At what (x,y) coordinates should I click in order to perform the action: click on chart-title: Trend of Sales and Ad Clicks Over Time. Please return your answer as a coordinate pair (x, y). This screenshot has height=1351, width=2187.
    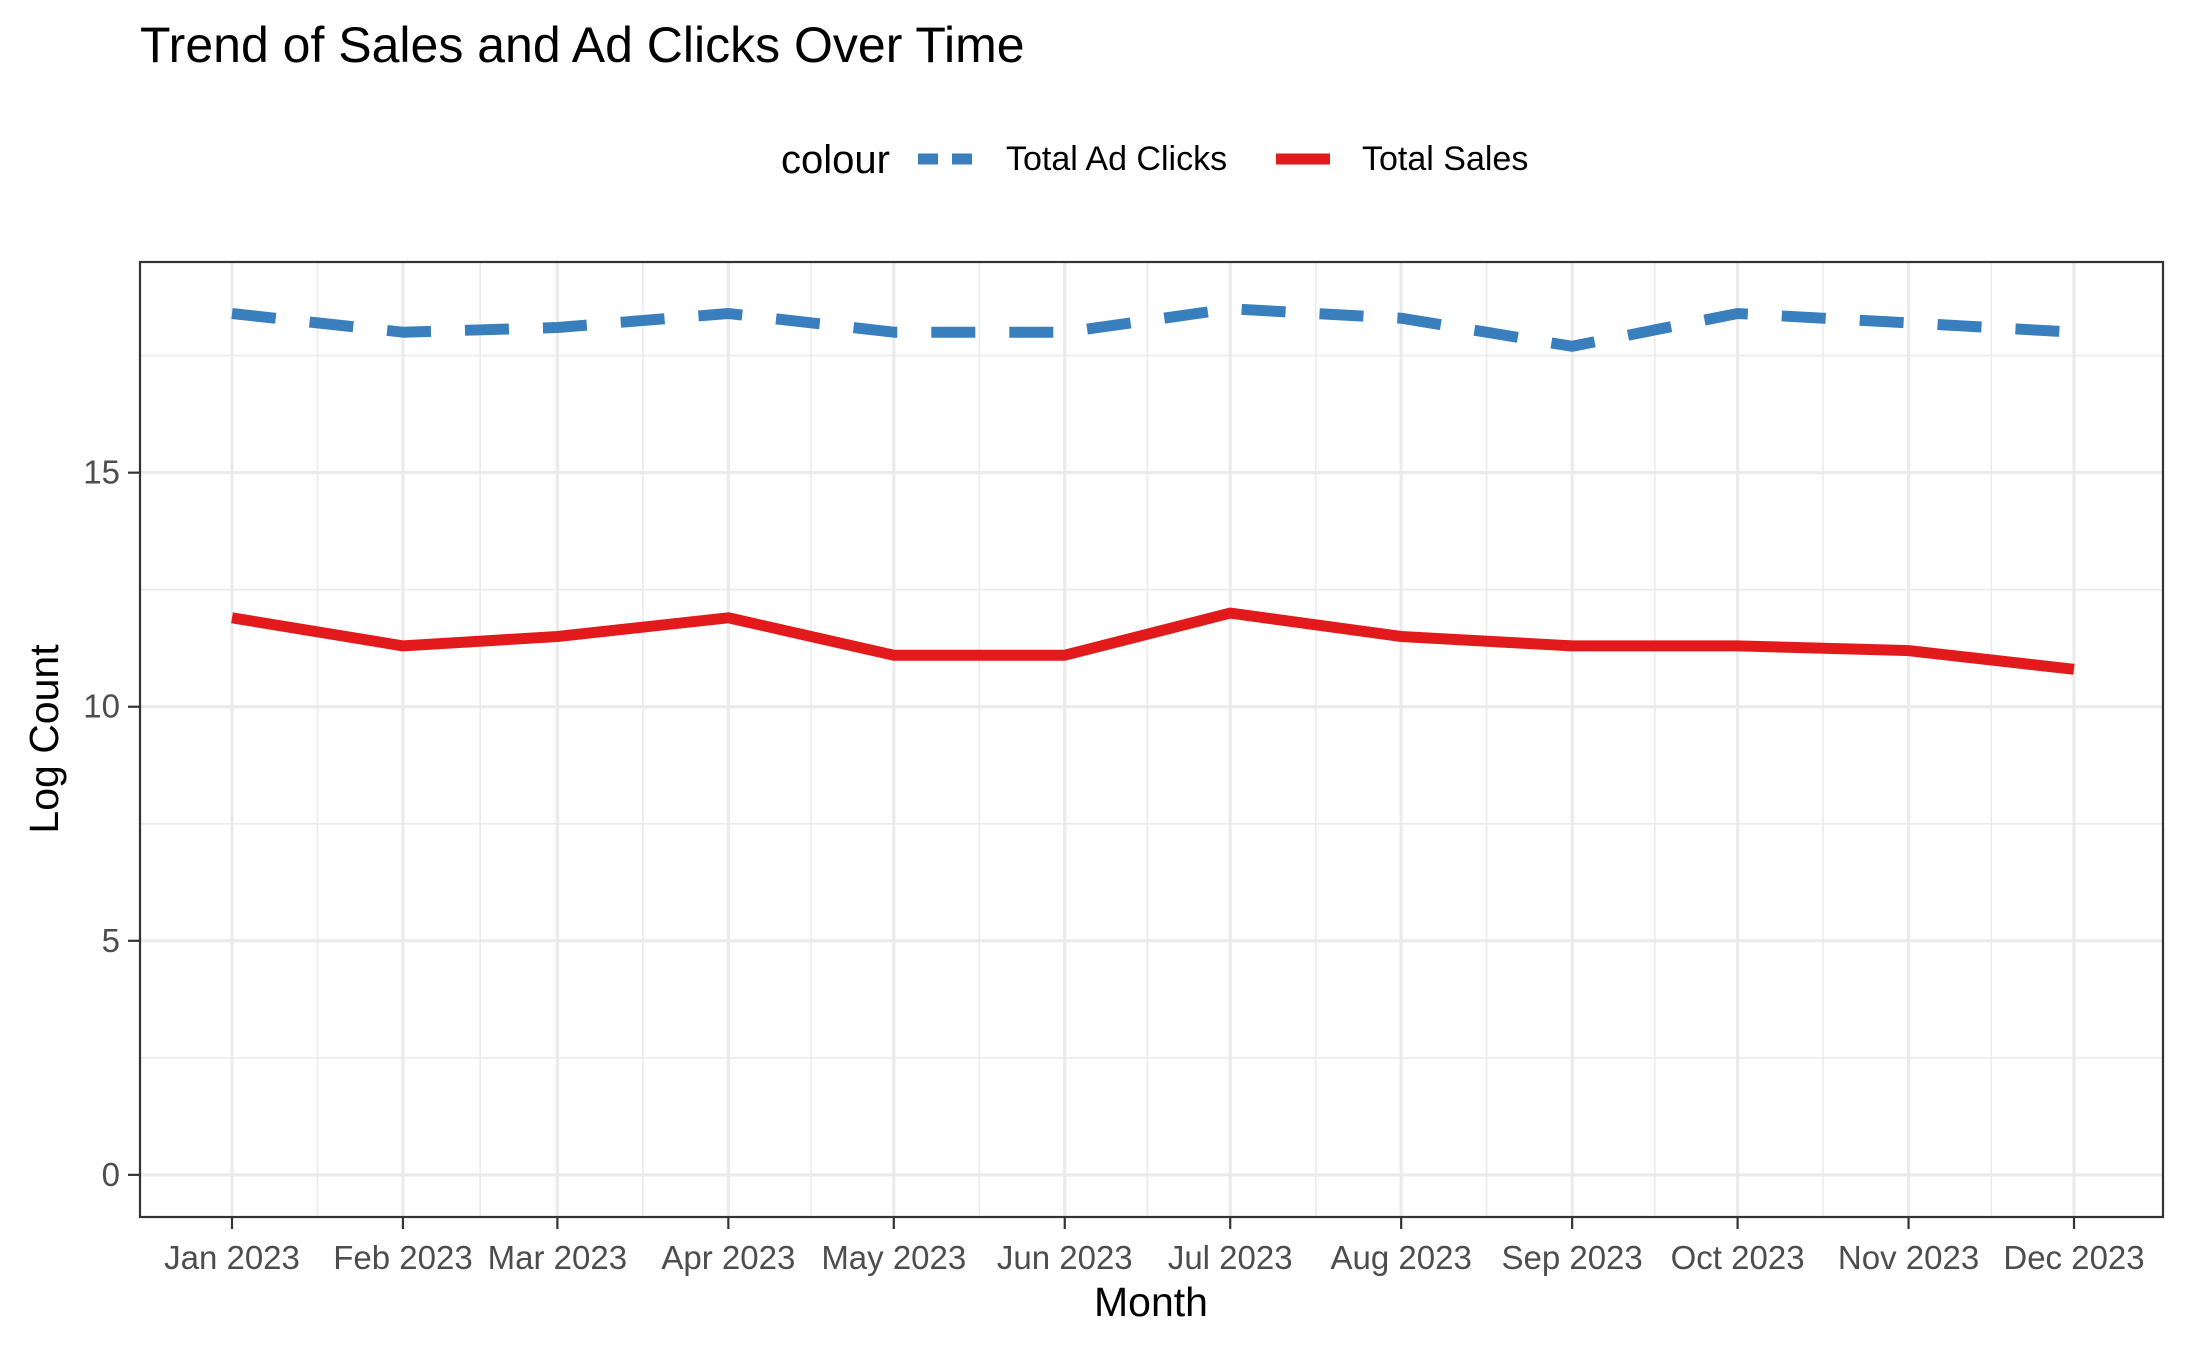
    Looking at the image, I should click on (582, 45).